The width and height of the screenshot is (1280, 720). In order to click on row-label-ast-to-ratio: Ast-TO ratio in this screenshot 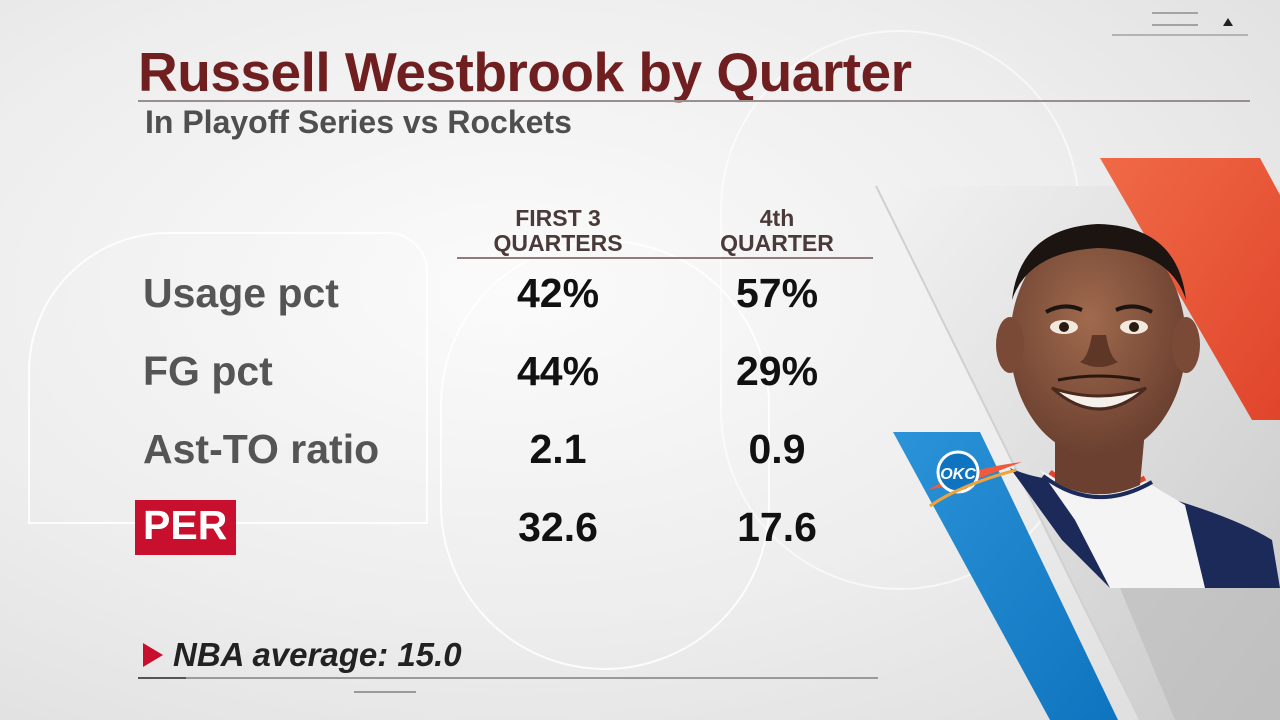, I will do `click(261, 449)`.